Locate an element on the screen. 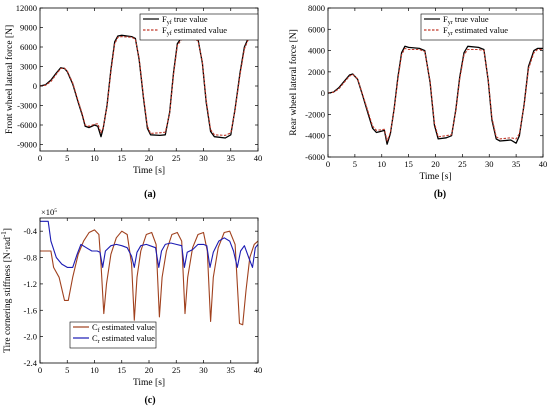 The image size is (550, 409). y-axis-label-text: Front wheel lateral force [N] is located at coordinates (9, 79).